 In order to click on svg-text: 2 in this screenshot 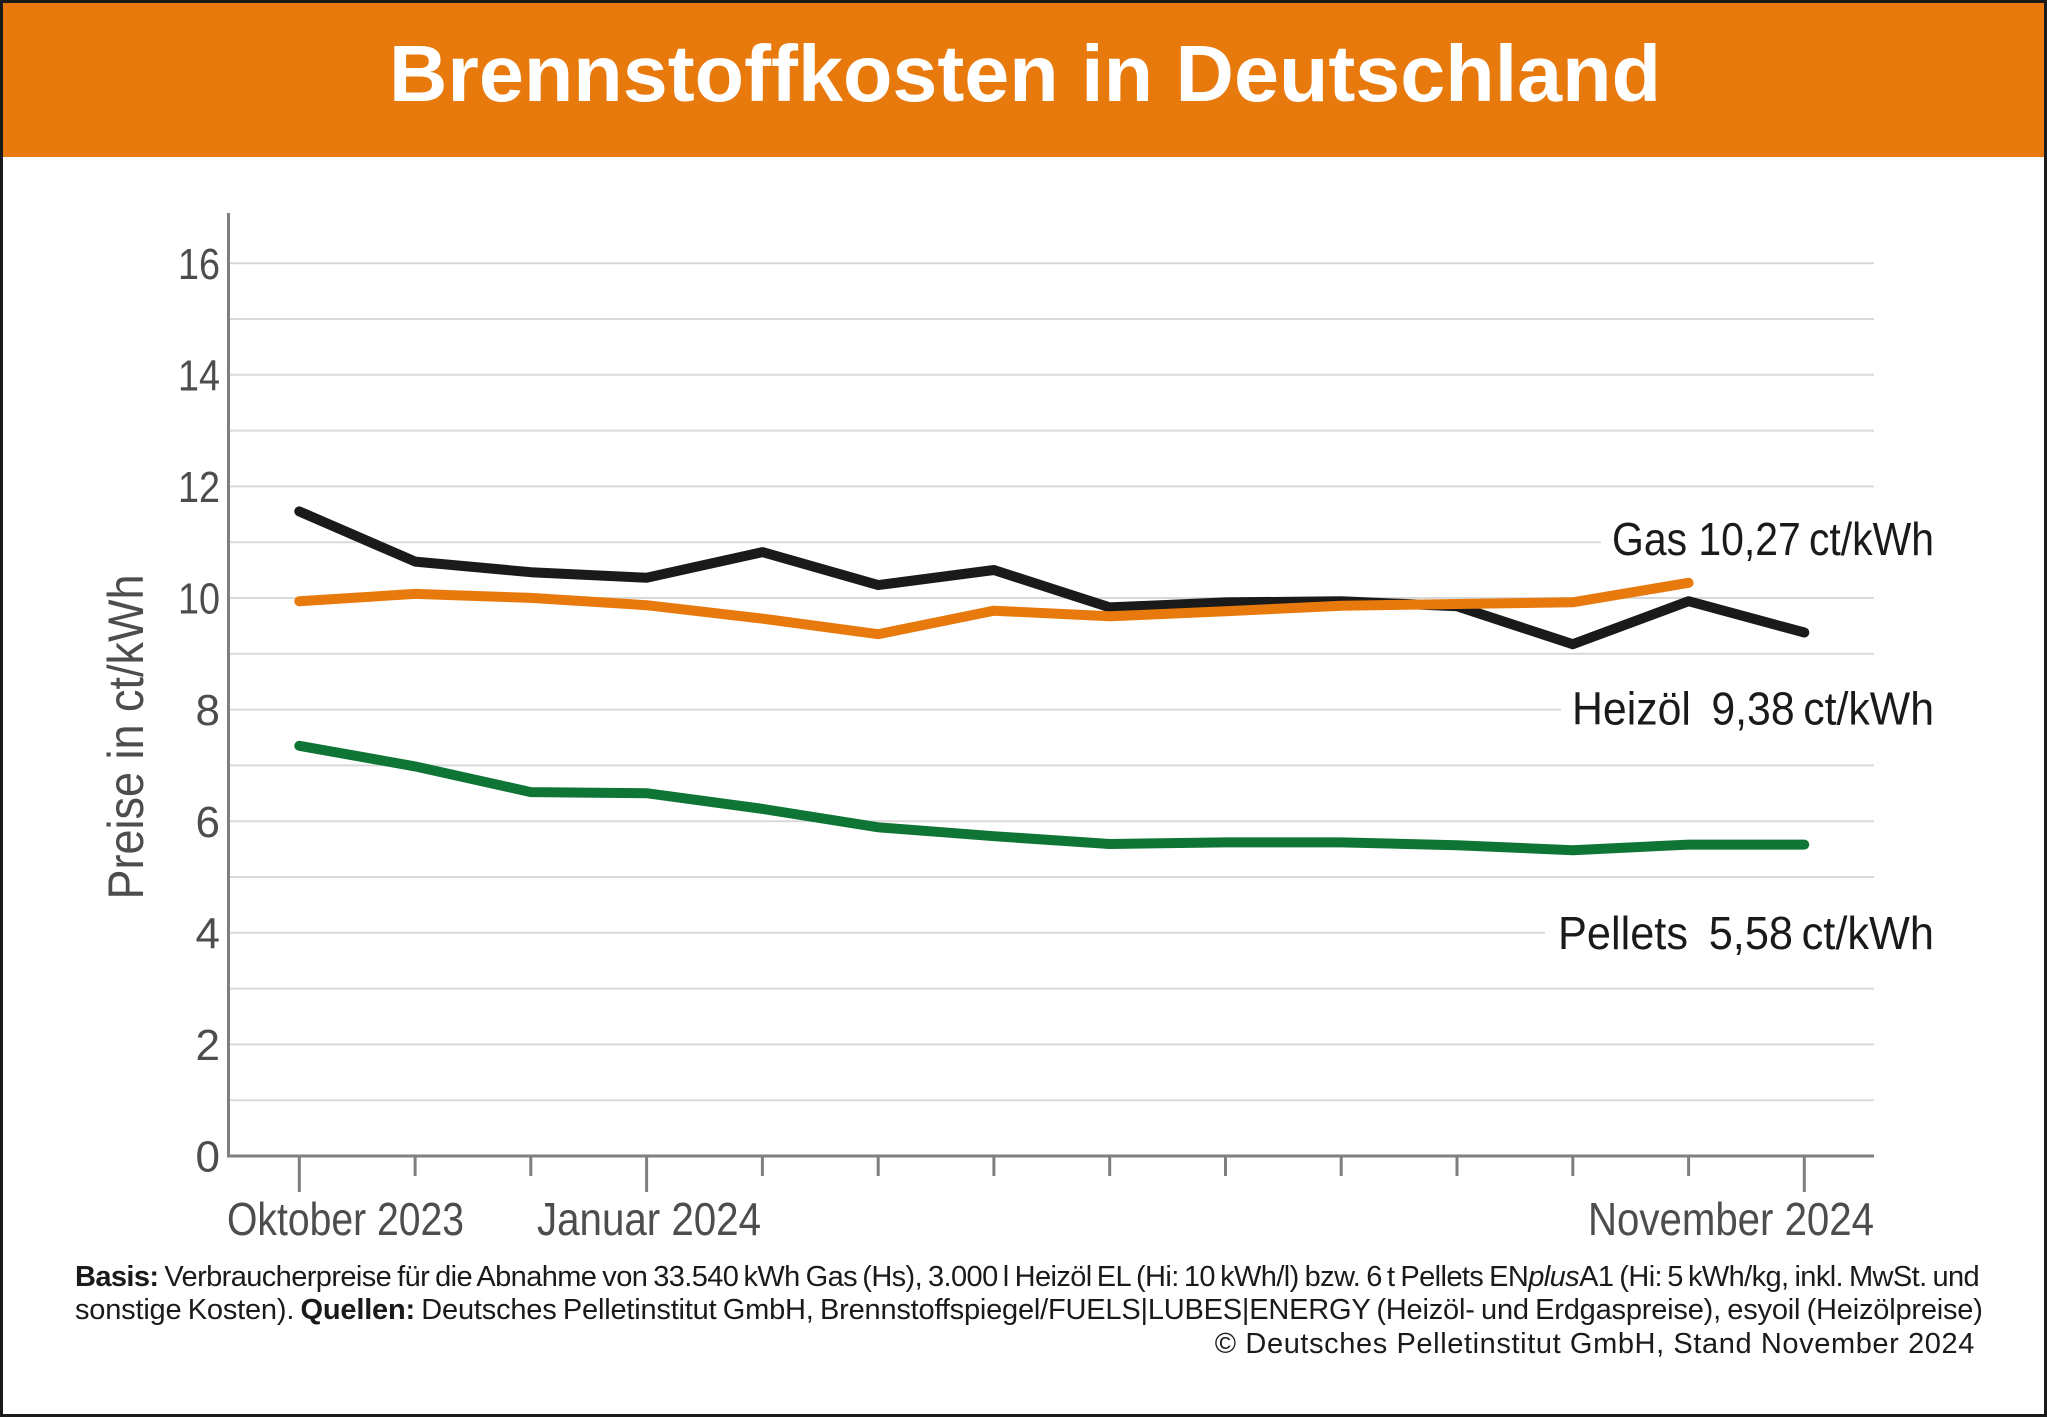, I will do `click(208, 1045)`.